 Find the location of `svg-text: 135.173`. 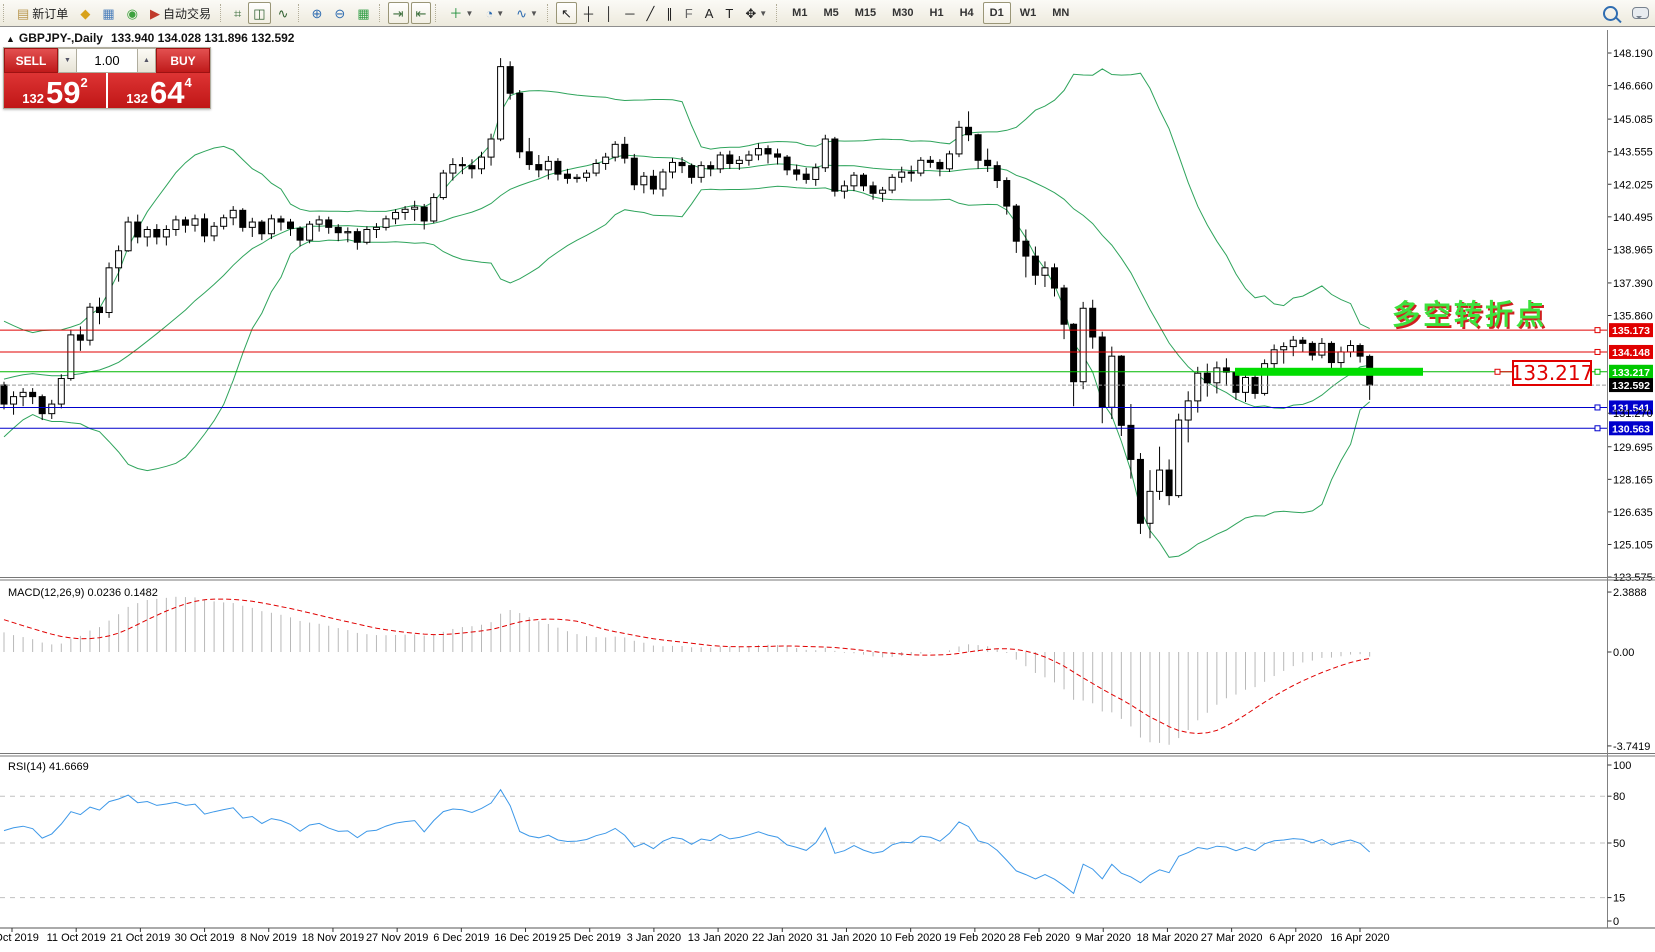

svg-text: 135.173 is located at coordinates (1631, 331).